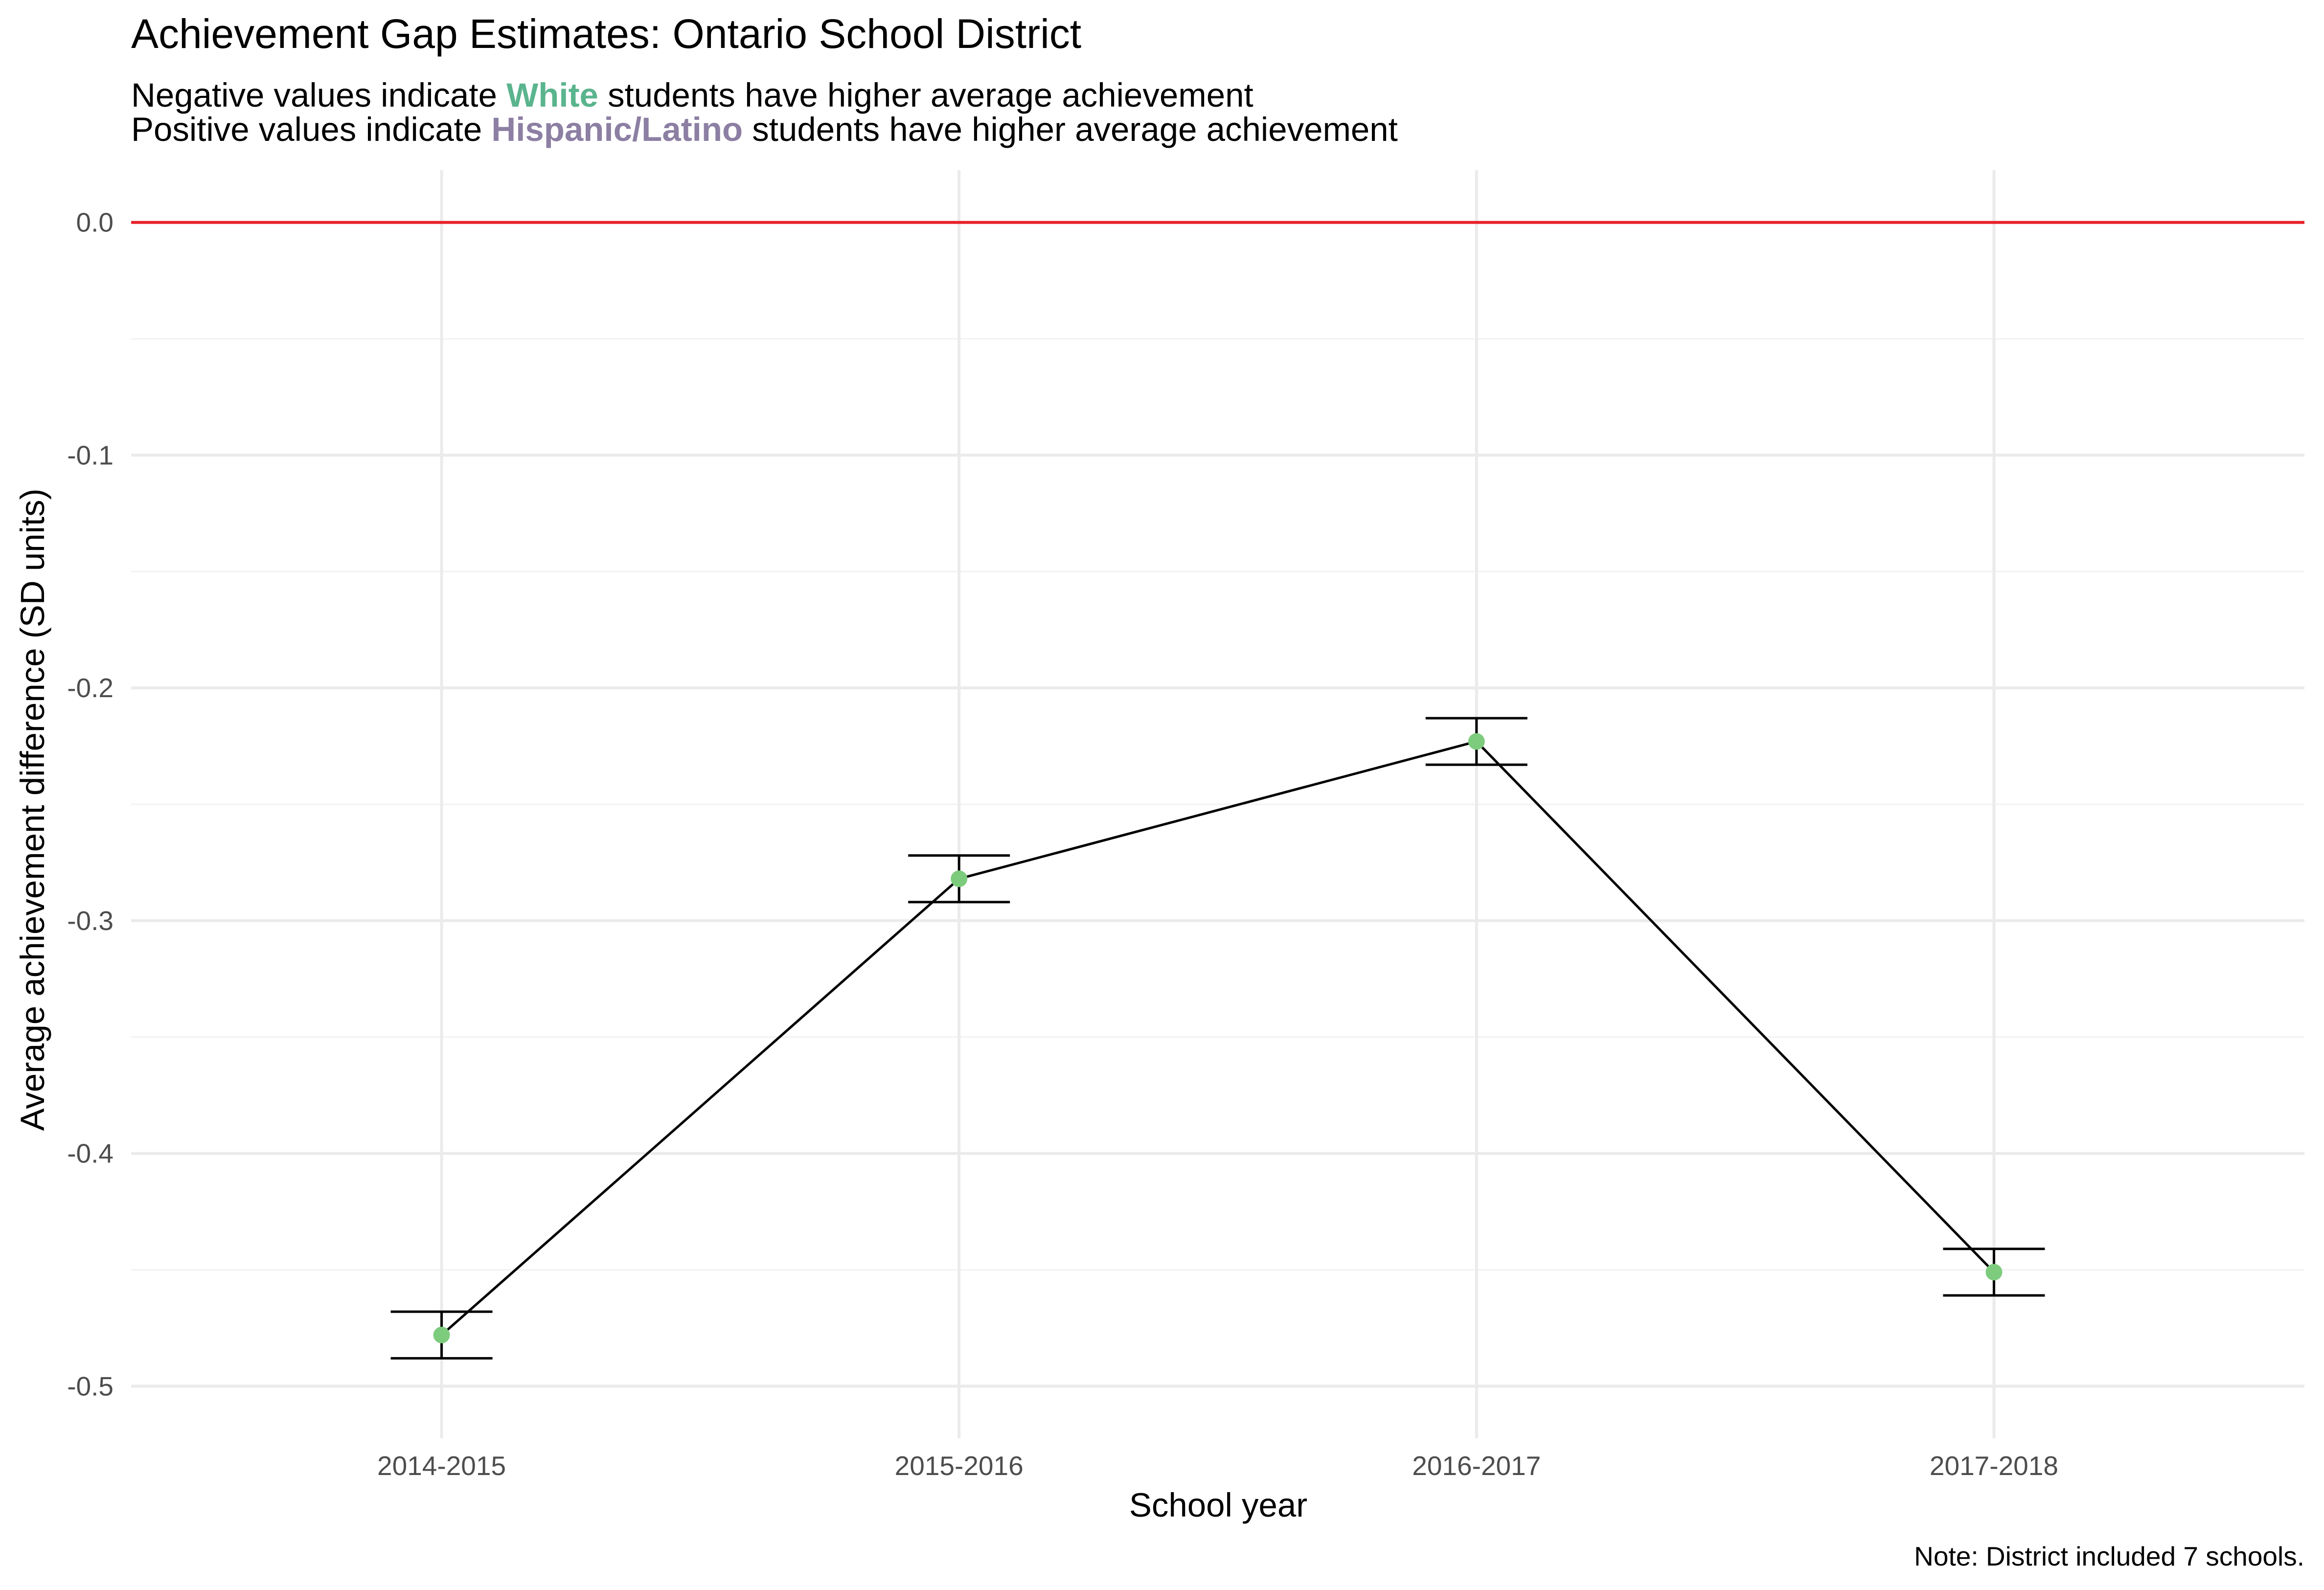  What do you see at coordinates (926, 95) in the screenshot?
I see `subtitle-1-after: students have higher average achievement` at bounding box center [926, 95].